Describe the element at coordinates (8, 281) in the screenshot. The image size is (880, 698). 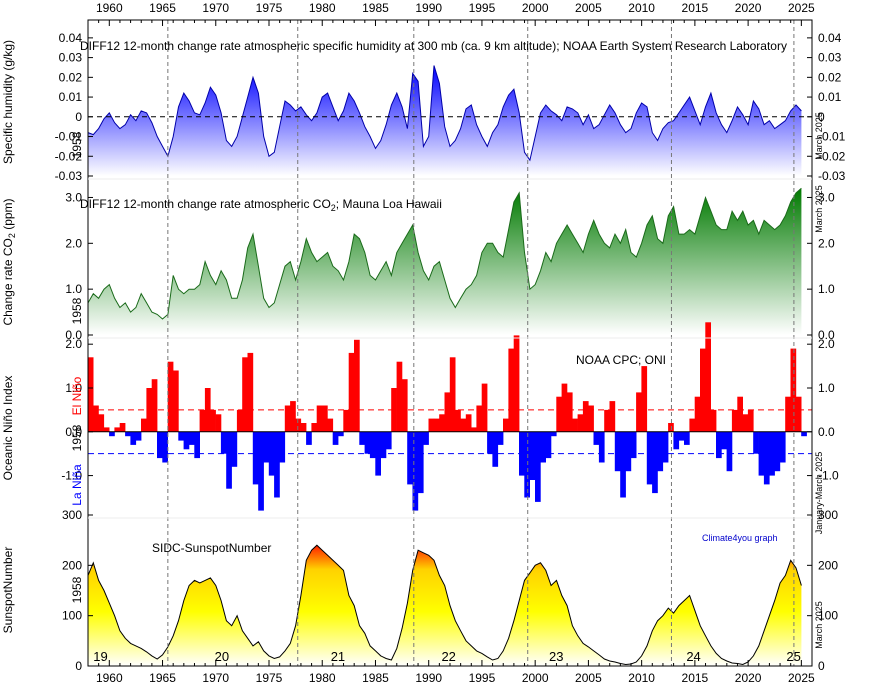
I see `co2-ylabel-main: Change rate CO` at that location.